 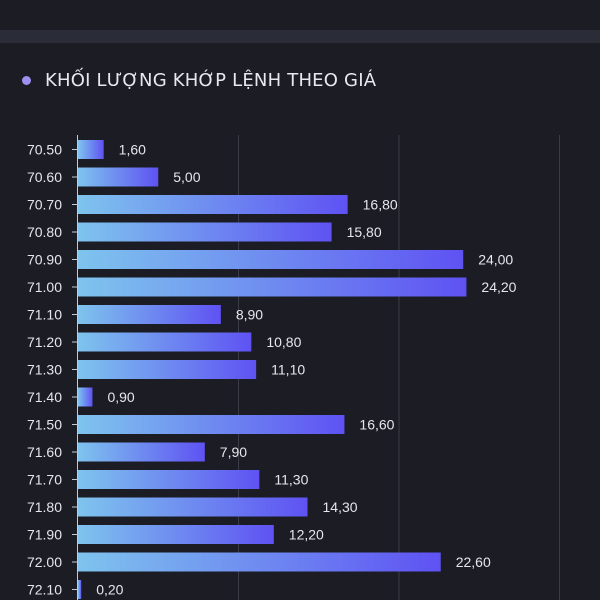 I want to click on bar-value-label: 22,60, so click(x=473, y=562).